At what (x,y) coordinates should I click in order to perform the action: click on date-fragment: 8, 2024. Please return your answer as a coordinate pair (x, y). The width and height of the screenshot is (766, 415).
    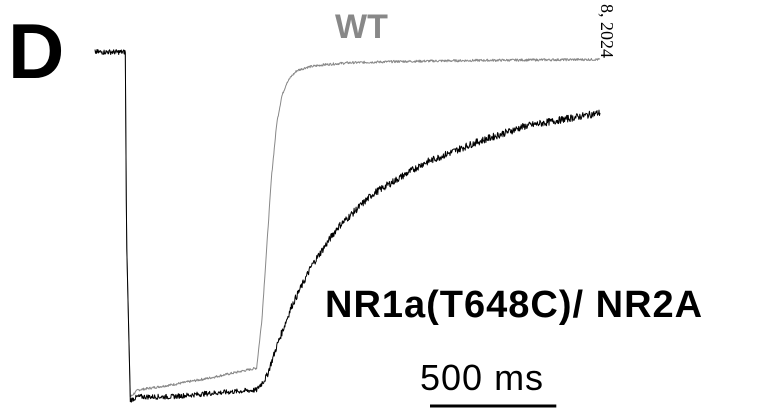
    Looking at the image, I should click on (607, 31).